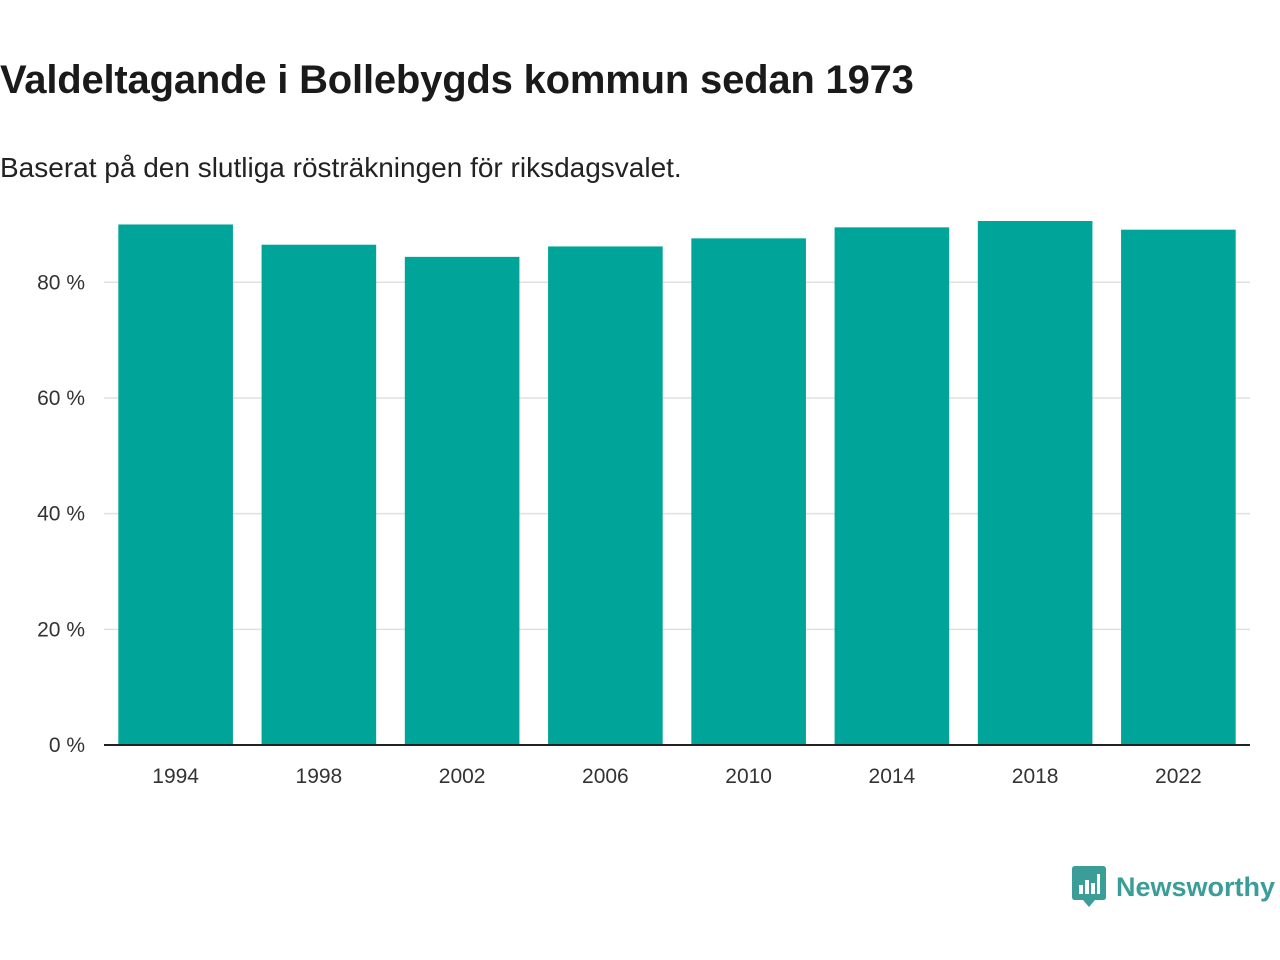 This screenshot has height=960, width=1280. I want to click on x-tick-label: 2010, so click(748, 776).